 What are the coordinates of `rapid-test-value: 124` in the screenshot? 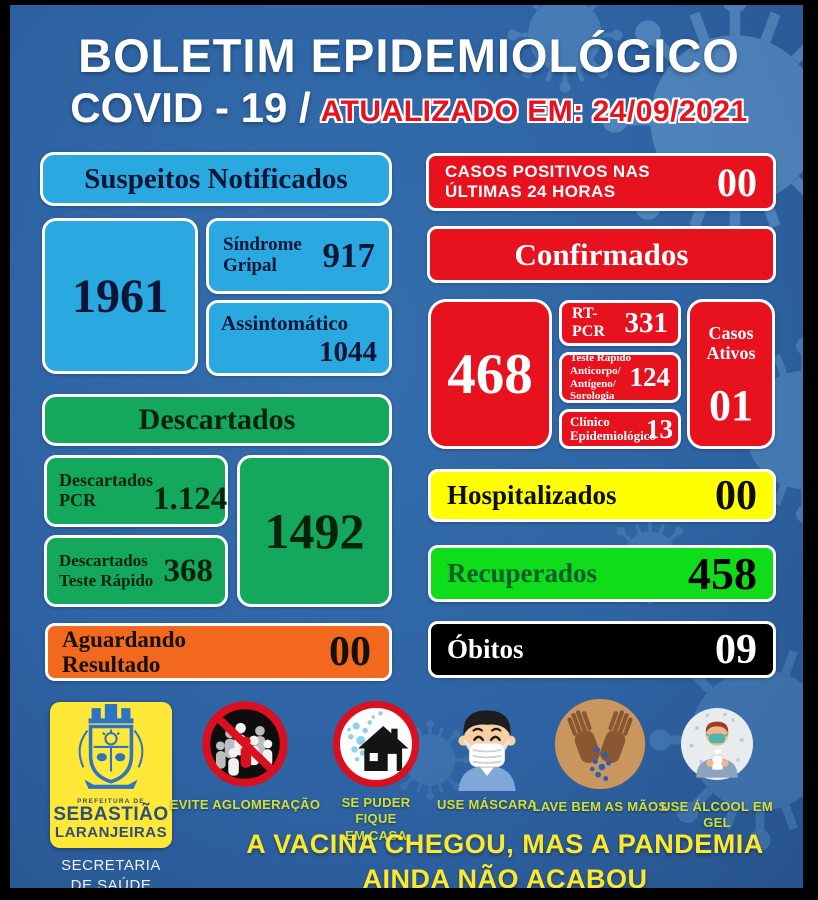 It's located at (650, 377).